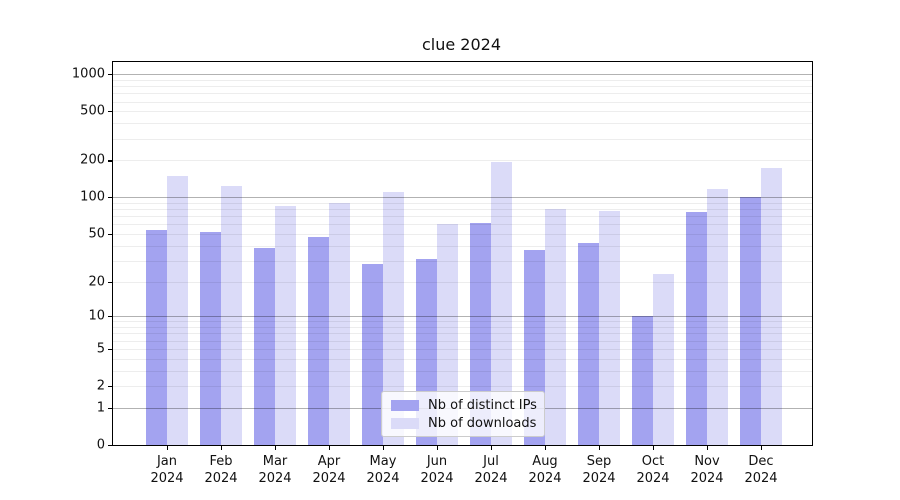 Image resolution: width=900 pixels, height=500 pixels. Describe the element at coordinates (653, 470) in the screenshot. I see `x-tick-label: Oct 2024` at that location.